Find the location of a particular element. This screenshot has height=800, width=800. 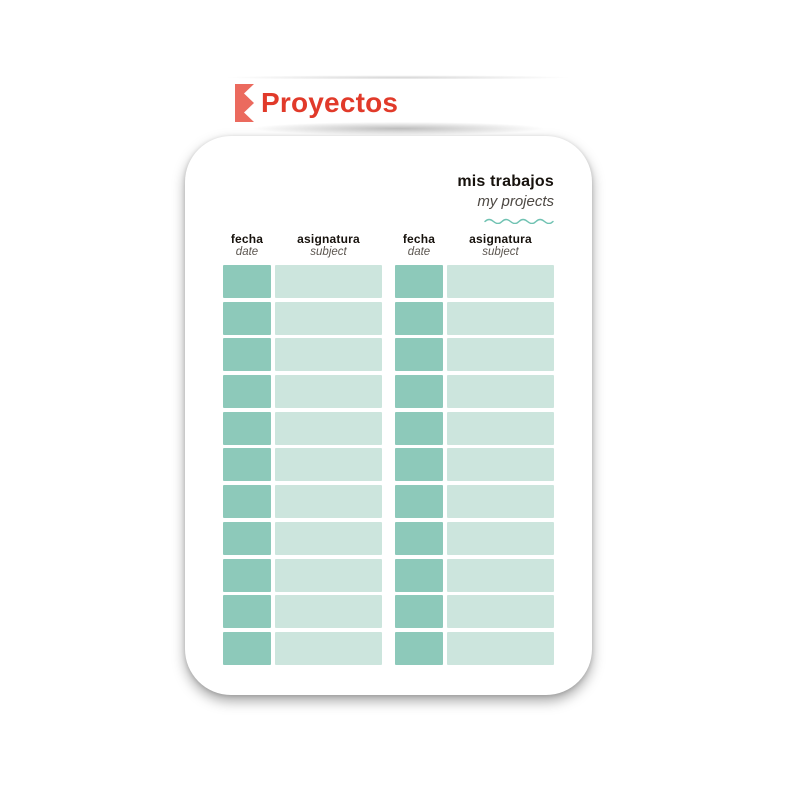

banner-bar is located at coordinates (398, 100).